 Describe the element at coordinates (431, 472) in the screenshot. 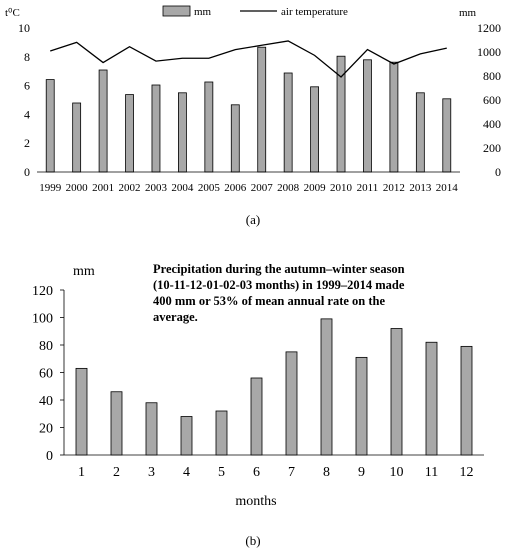

I see `month-tick-label: 11` at that location.